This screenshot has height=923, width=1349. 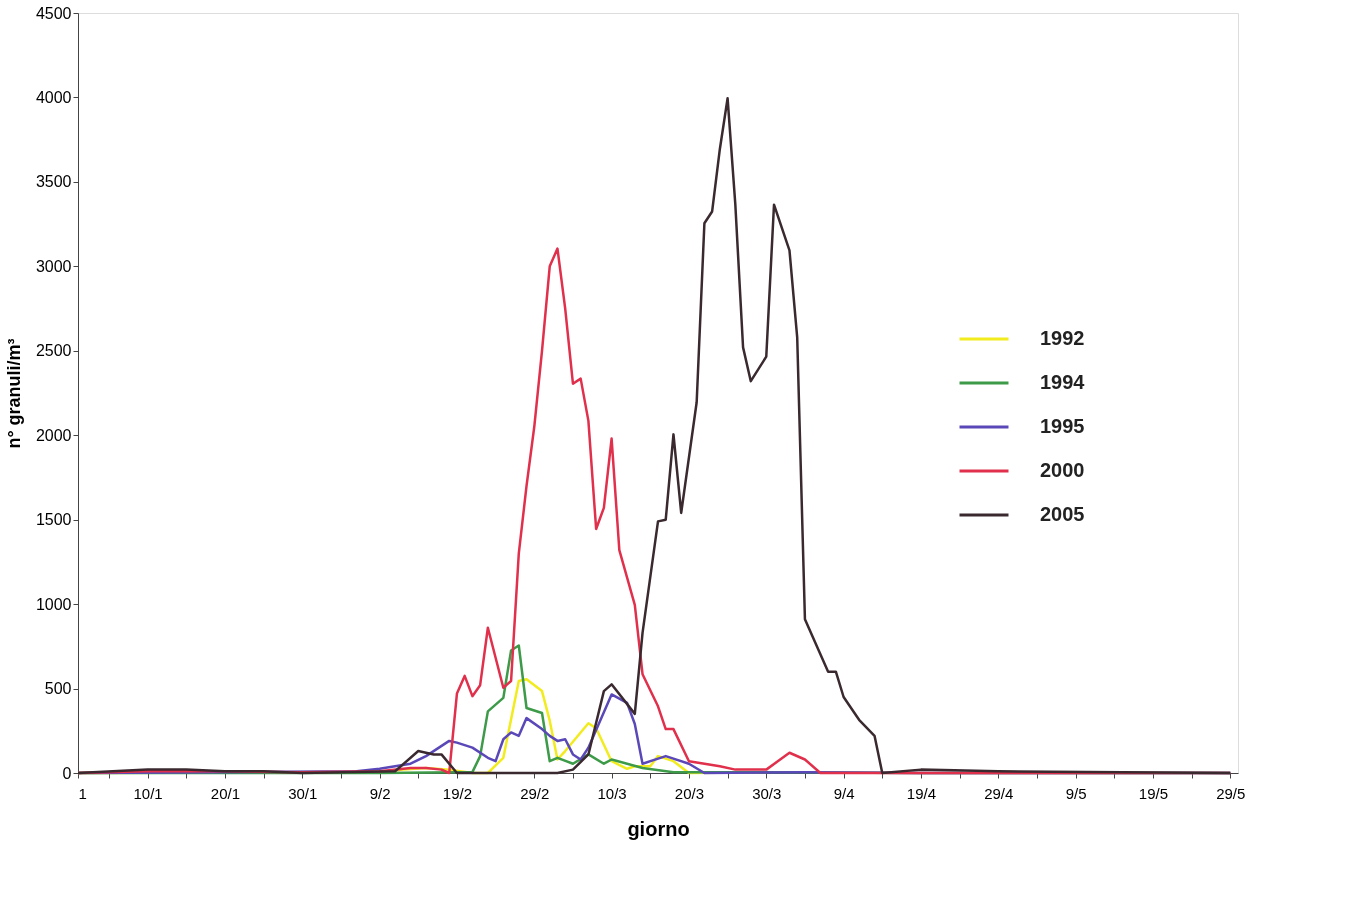 I want to click on x-tick-label: 29/4, so click(x=999, y=793).